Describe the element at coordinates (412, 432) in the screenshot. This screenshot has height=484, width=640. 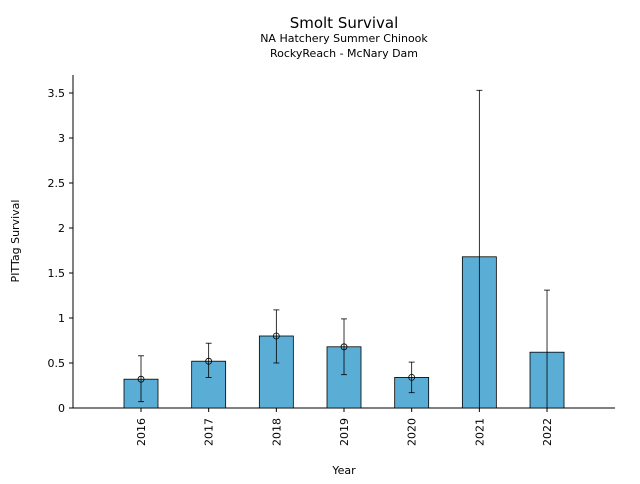
I see `x-tick-label-2020: 2020` at that location.